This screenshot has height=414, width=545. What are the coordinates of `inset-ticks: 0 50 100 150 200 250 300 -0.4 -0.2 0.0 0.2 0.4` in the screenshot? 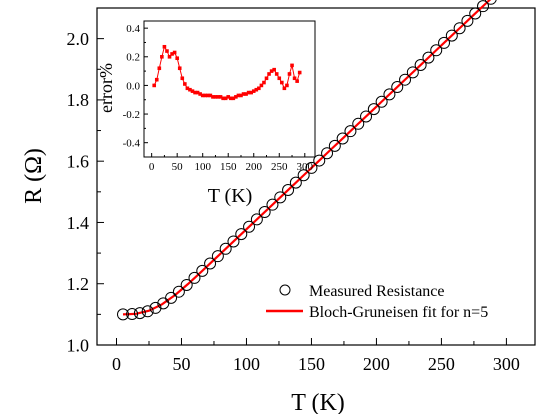 It's located at (218, 98).